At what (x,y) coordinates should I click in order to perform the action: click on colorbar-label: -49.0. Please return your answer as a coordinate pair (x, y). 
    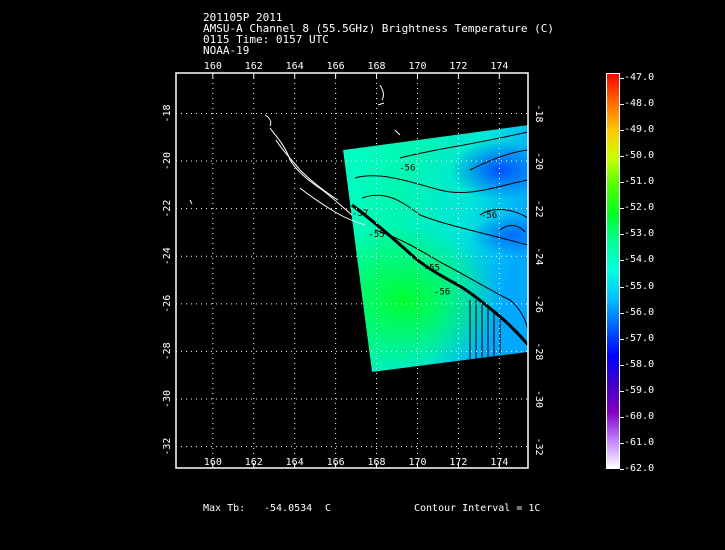
    Looking at the image, I should click on (639, 130).